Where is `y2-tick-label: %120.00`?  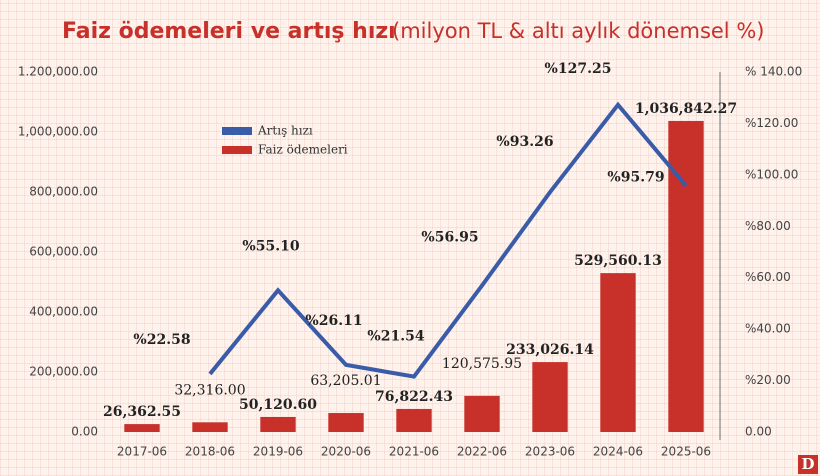 y2-tick-label: %120.00 is located at coordinates (771, 123).